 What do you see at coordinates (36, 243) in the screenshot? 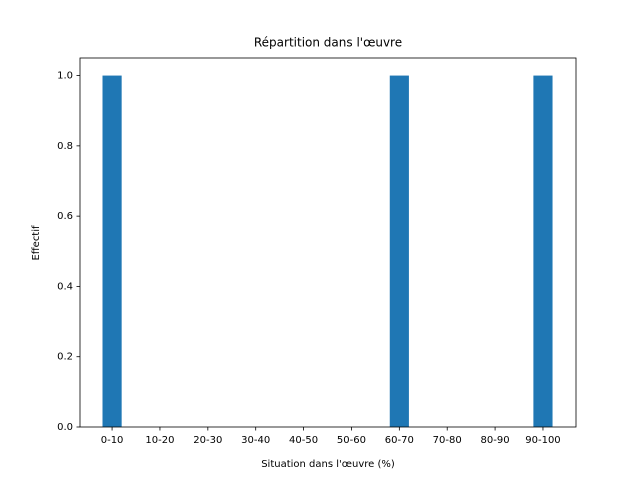
I see `y-axis-label: Effectif` at bounding box center [36, 243].